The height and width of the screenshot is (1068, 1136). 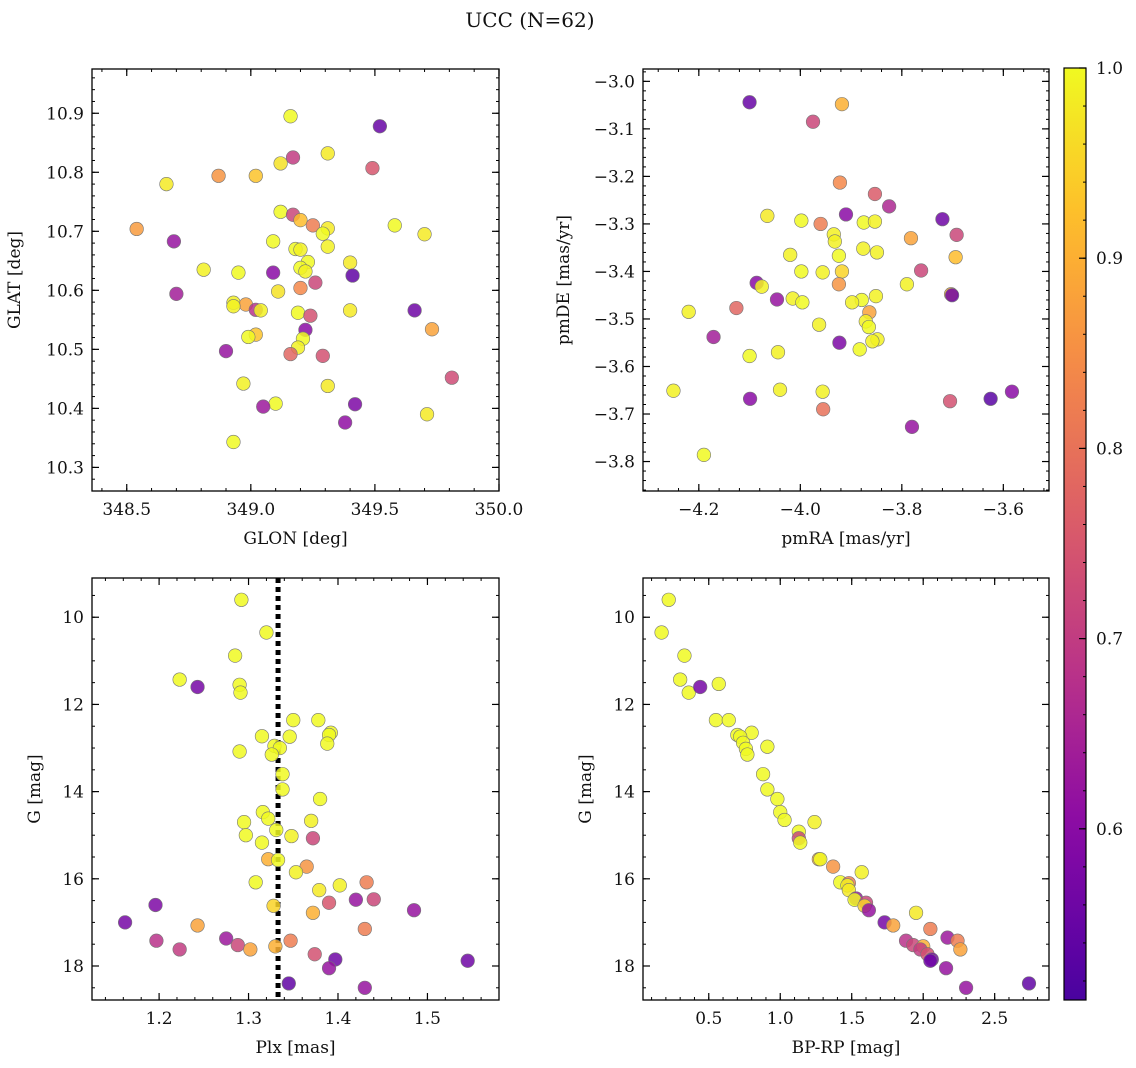 What do you see at coordinates (614, 177) in the screenshot?
I see `y-tick-label: −3.2` at bounding box center [614, 177].